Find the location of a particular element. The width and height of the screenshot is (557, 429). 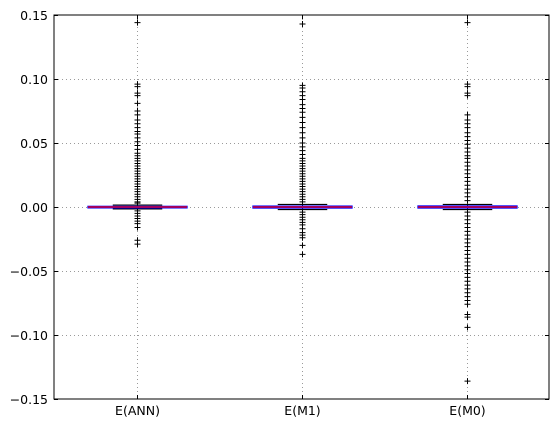

y-tick-label: 0.05 is located at coordinates (34, 143).